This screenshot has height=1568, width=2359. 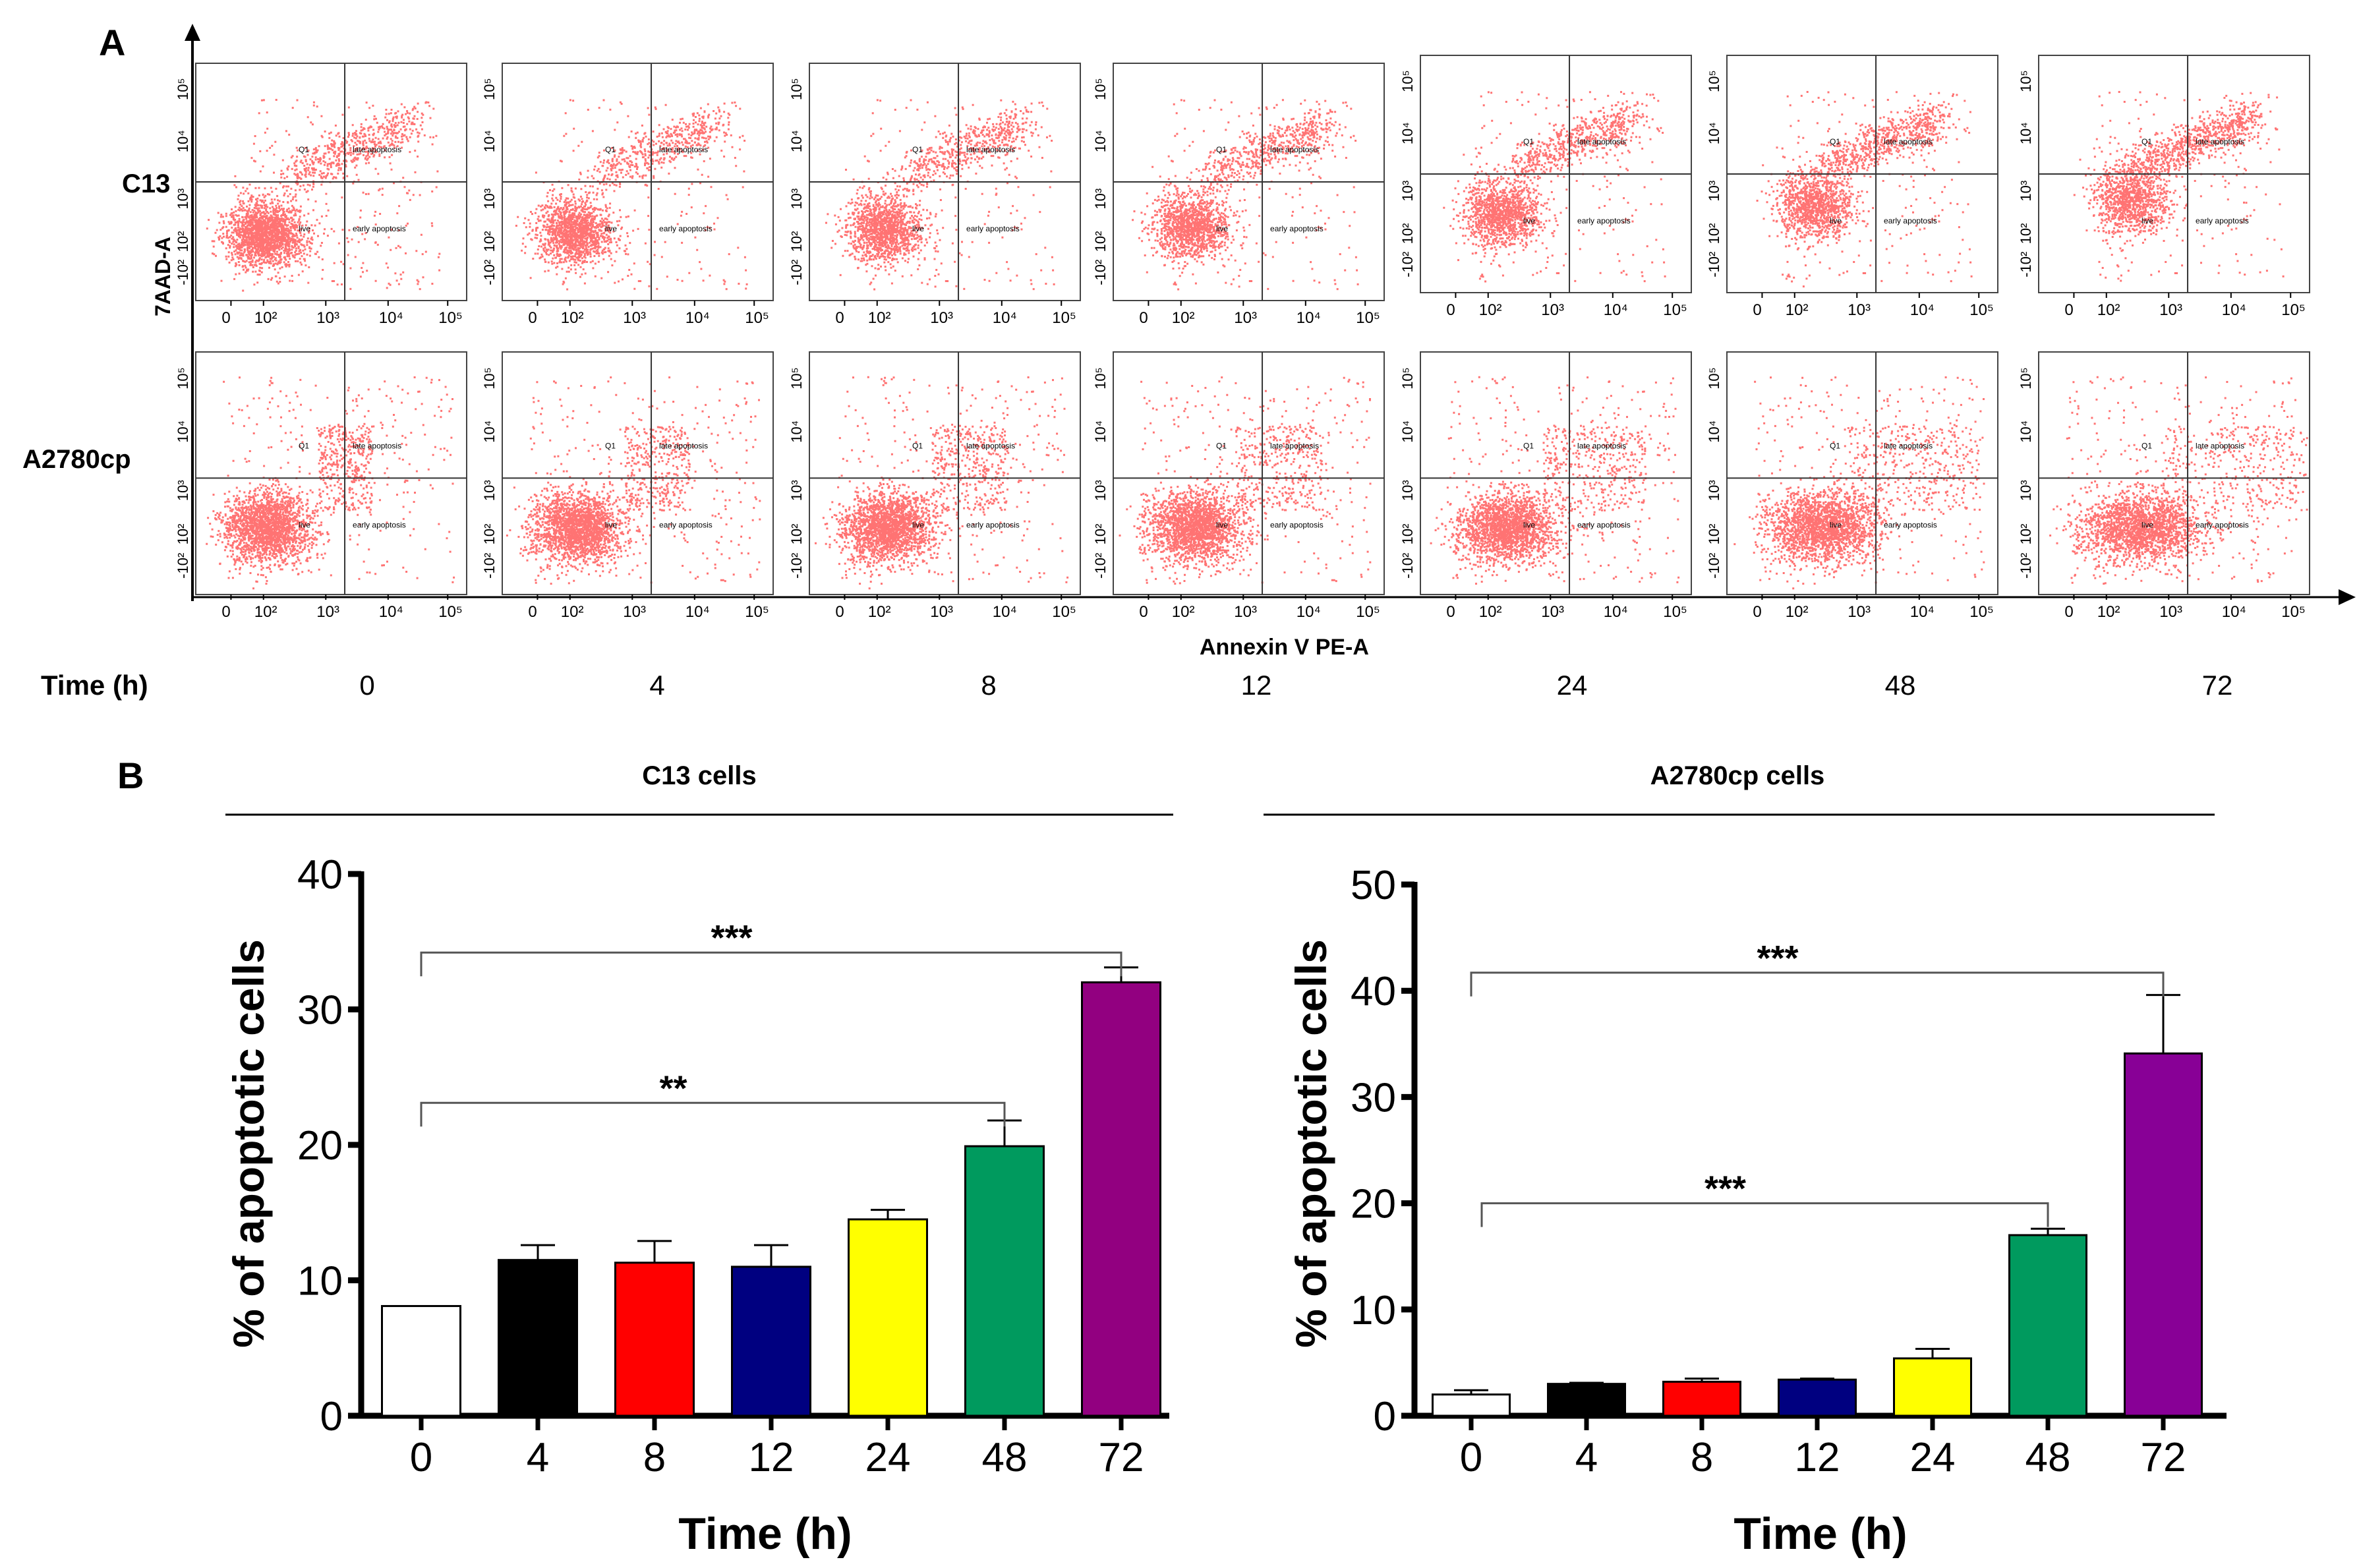 What do you see at coordinates (248, 1143) in the screenshot?
I see `y-axis-label: % of apoptotic cells` at bounding box center [248, 1143].